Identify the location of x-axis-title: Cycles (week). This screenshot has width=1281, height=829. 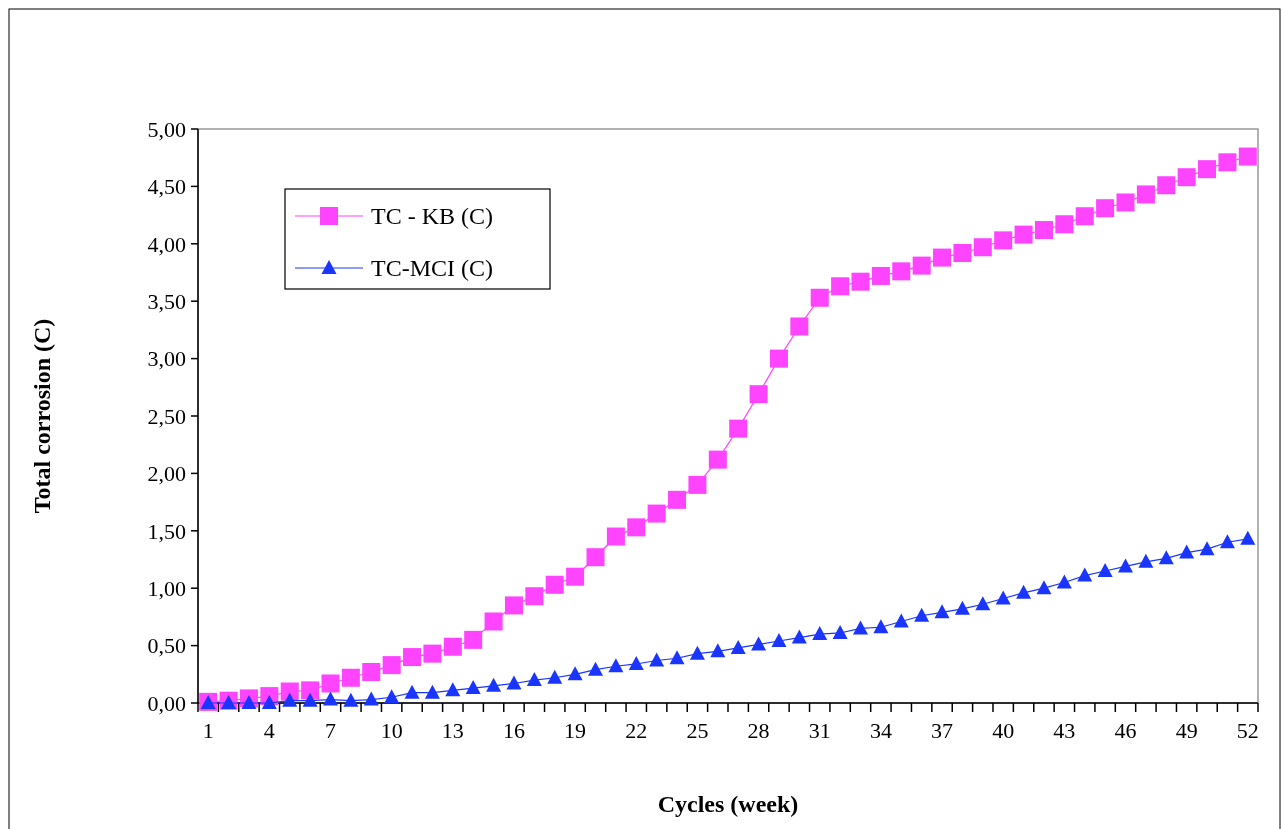
(728, 804).